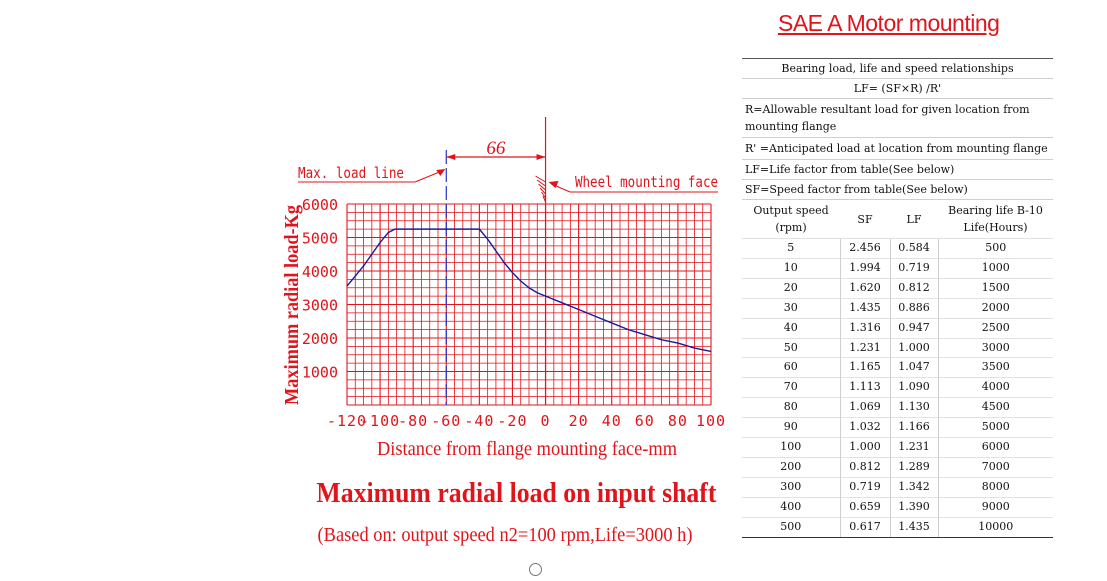  I want to click on x-tick-label: -40, so click(479, 421).